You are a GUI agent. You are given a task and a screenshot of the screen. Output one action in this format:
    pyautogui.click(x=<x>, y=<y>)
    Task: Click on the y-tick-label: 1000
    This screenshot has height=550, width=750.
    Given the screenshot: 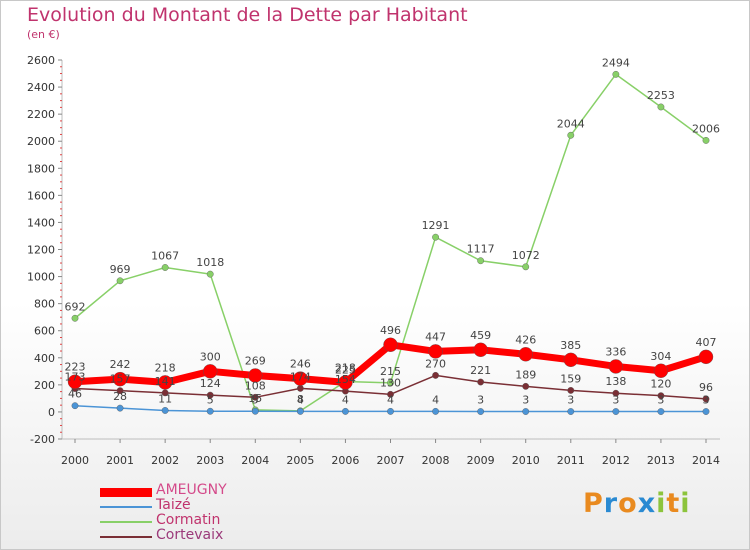 What is the action you would take?
    pyautogui.click(x=41, y=277)
    